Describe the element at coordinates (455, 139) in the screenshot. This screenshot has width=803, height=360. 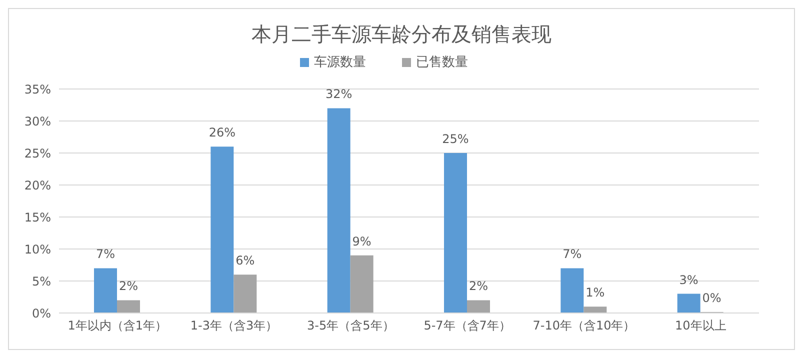
I see `data-label: 25%` at that location.